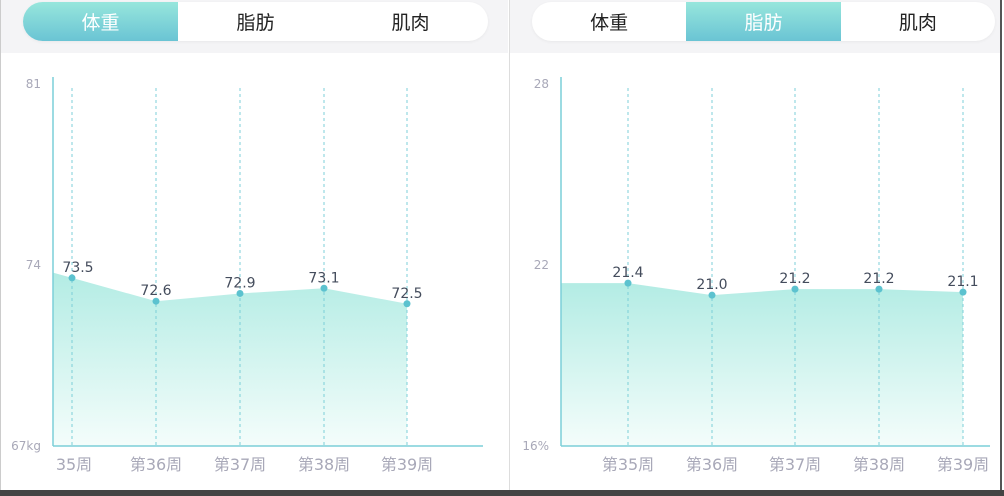 The image size is (1004, 496). I want to click on data-label: 21.1, so click(962, 282).